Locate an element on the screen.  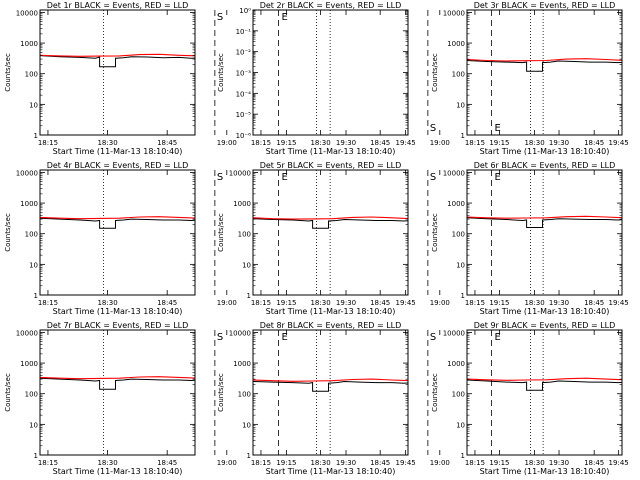
y-tick-label: 10⁰ is located at coordinates (245, 11).